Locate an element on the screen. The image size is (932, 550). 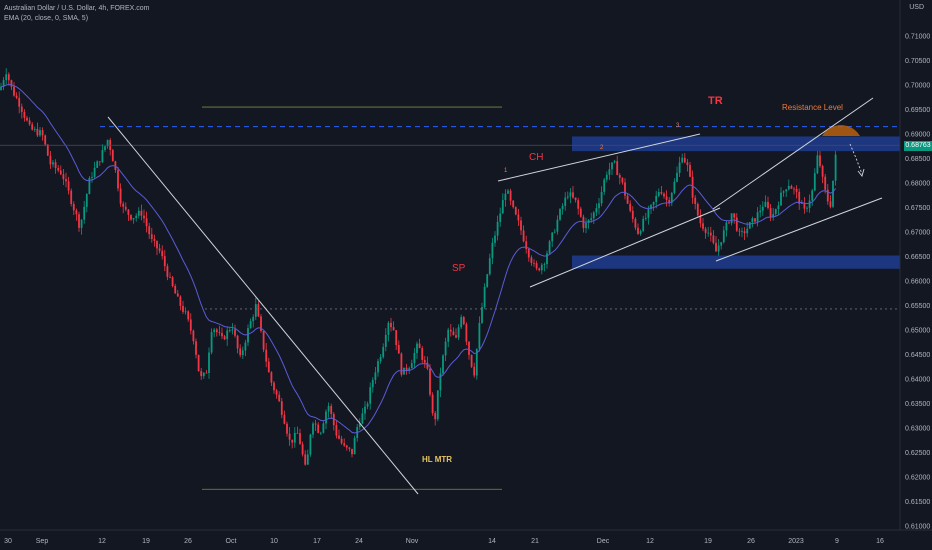
channel-upper-line is located at coordinates (599, 157).